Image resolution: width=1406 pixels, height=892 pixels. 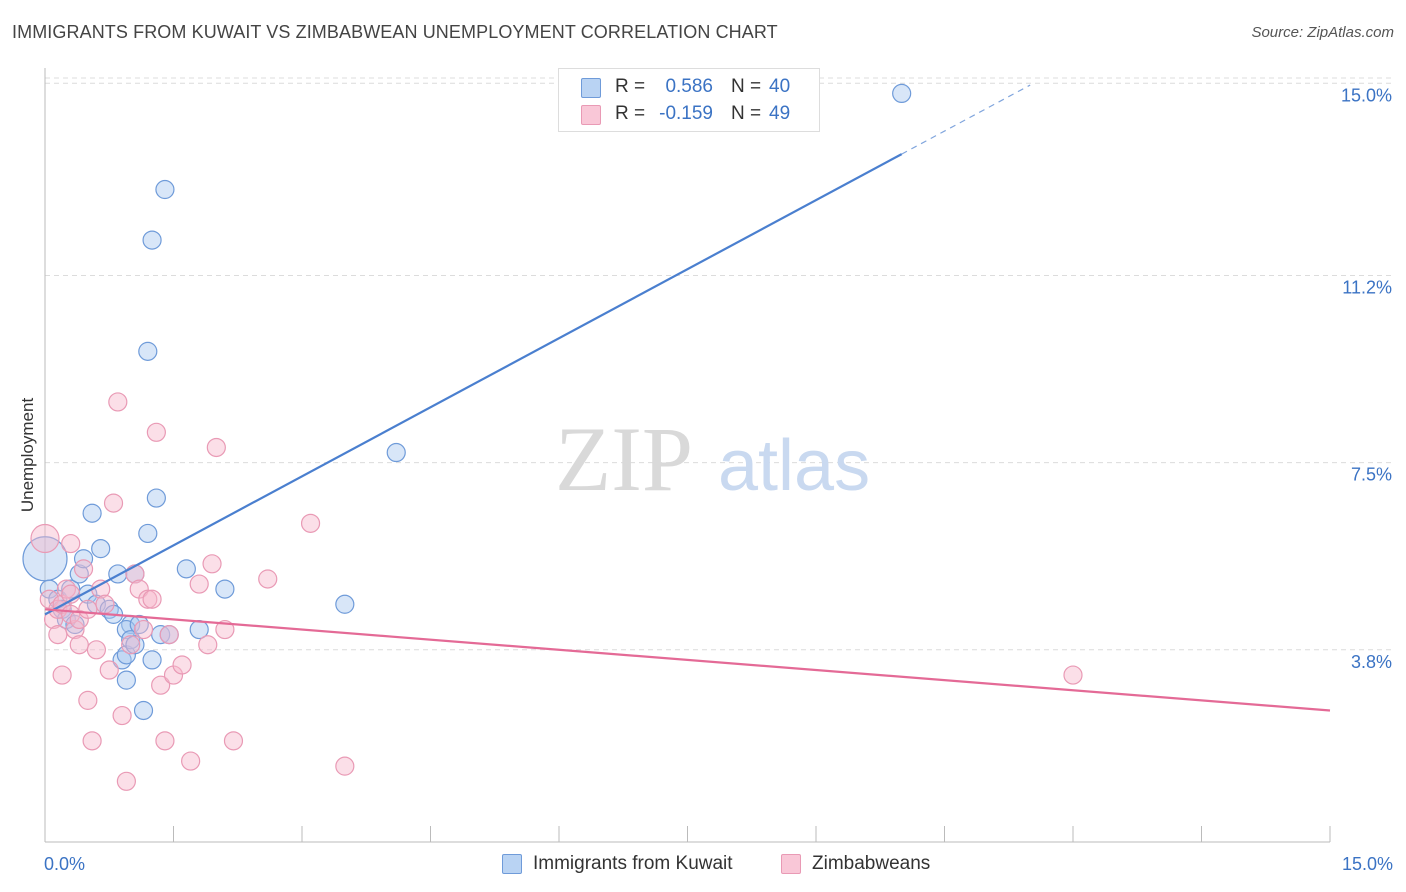 What do you see at coordinates (966, 119) in the screenshot?
I see `trend-line-kuwait-extension` at bounding box center [966, 119].